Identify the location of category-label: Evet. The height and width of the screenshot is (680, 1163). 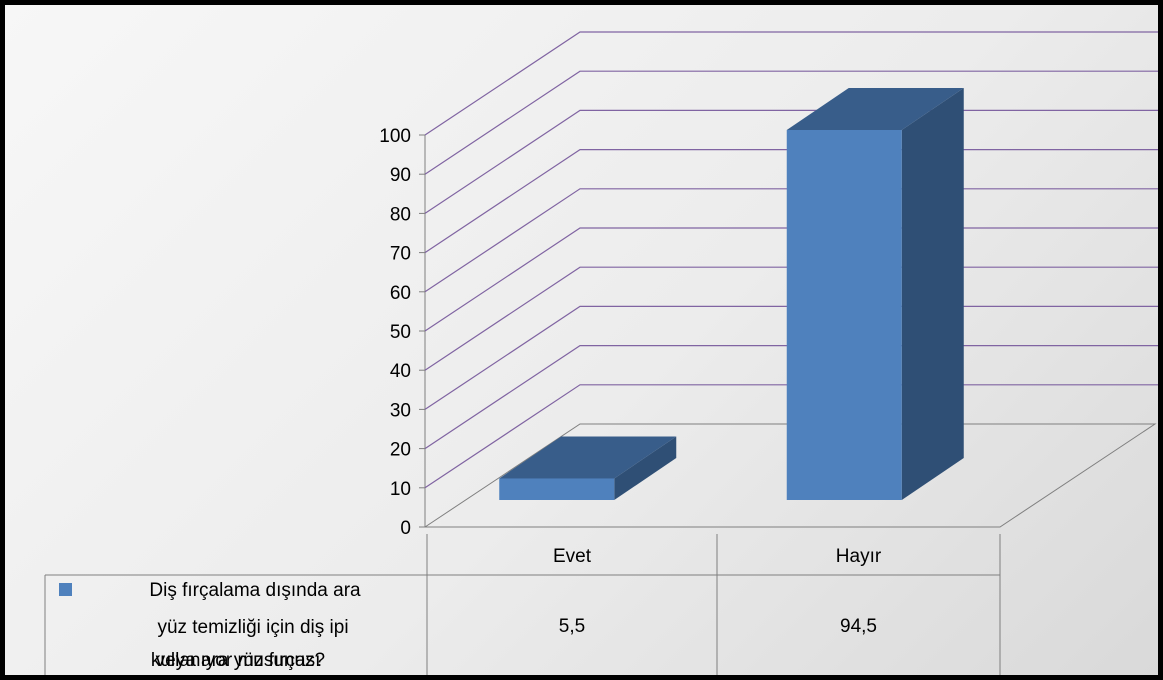
(572, 556).